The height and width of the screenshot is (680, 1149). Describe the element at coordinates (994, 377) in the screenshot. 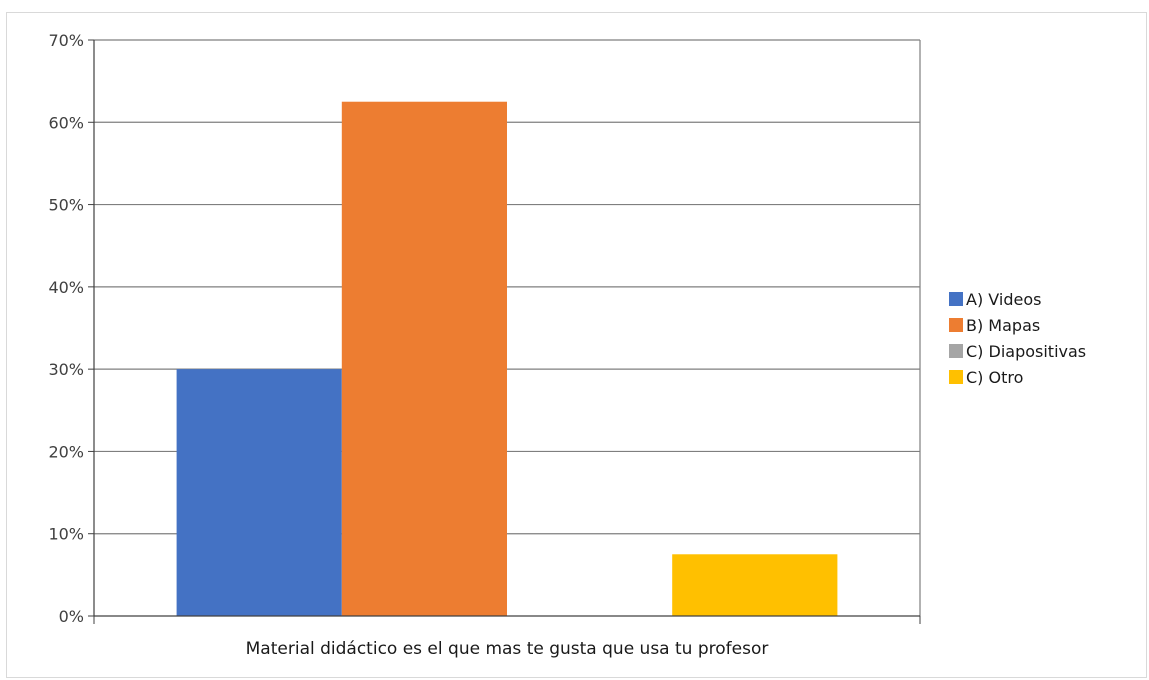

I see `legend-label-4: C) Otro` at that location.